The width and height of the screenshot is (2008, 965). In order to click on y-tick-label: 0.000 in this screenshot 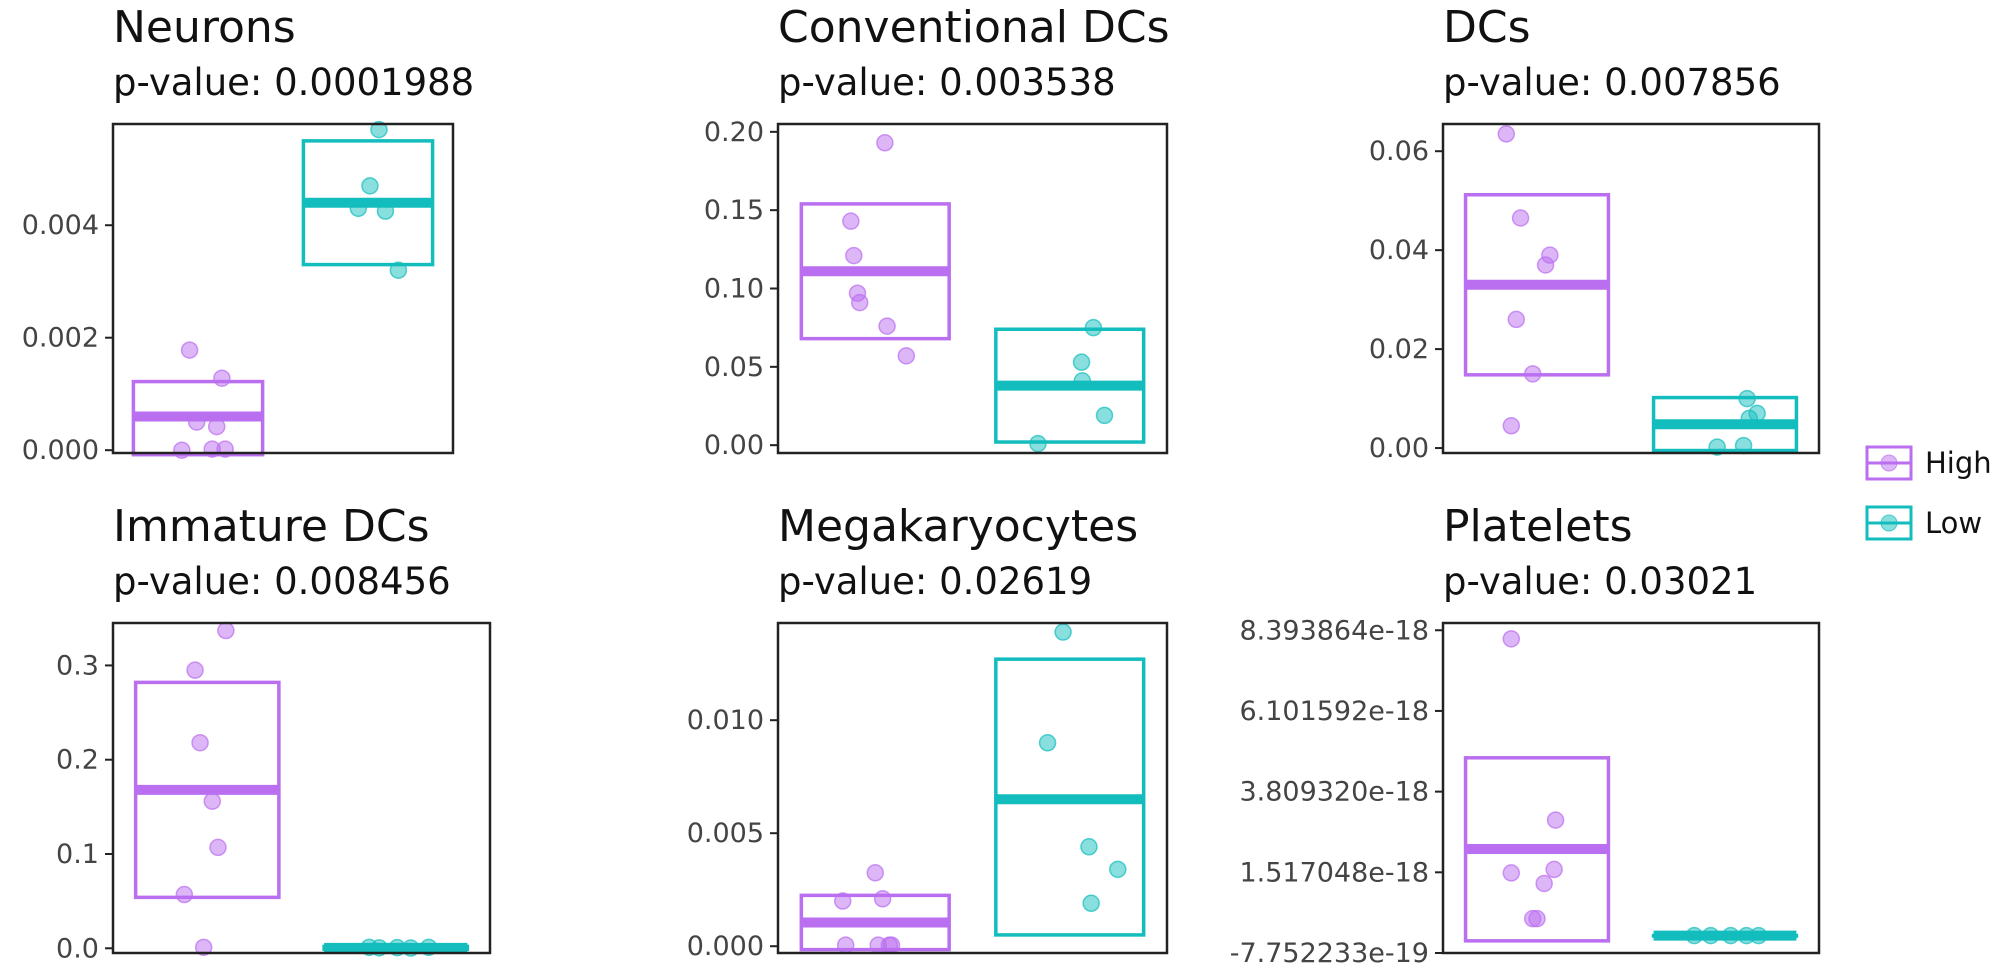, I will do `click(725, 946)`.